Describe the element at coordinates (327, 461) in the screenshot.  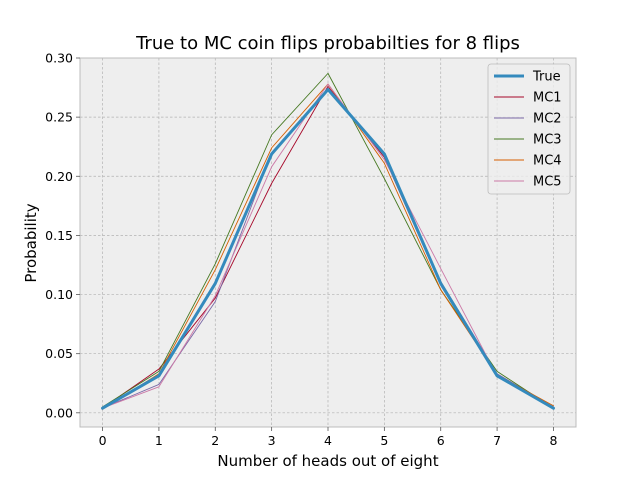
I see `x-axis-label: Number of heads out of eight` at that location.